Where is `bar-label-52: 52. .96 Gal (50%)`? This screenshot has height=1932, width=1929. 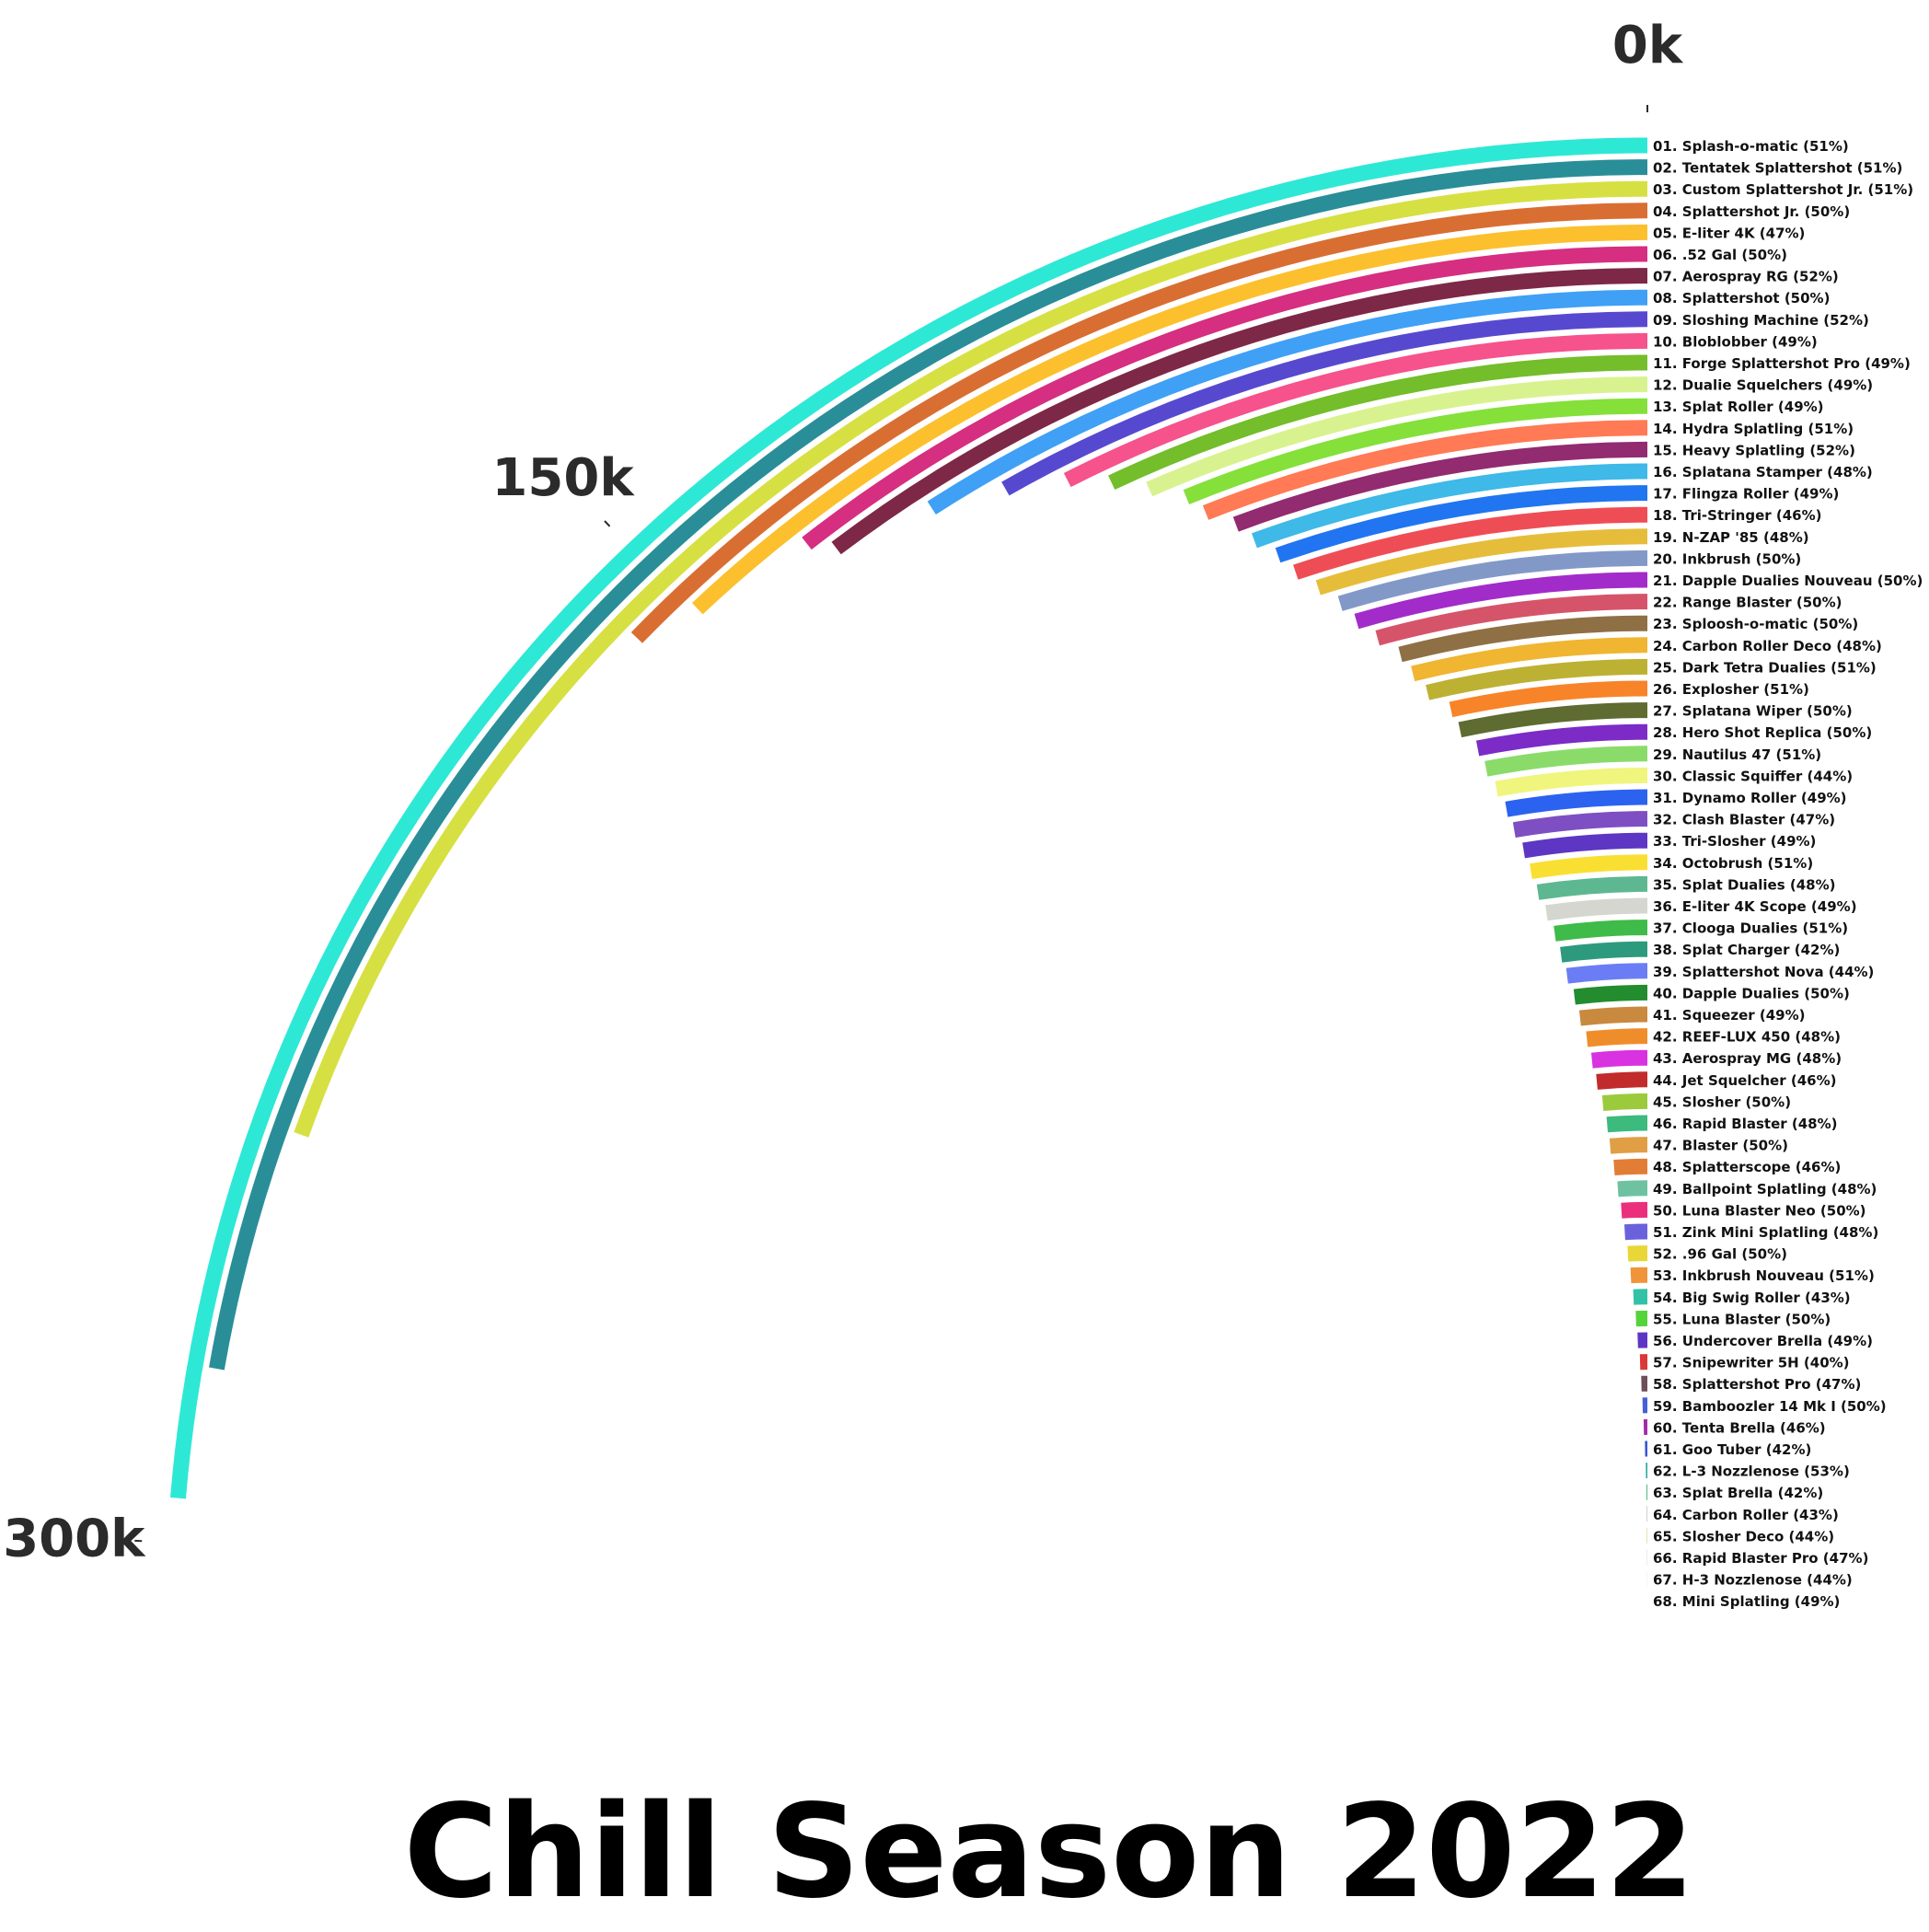 bar-label-52: 52. .96 Gal (50%) is located at coordinates (1720, 1255).